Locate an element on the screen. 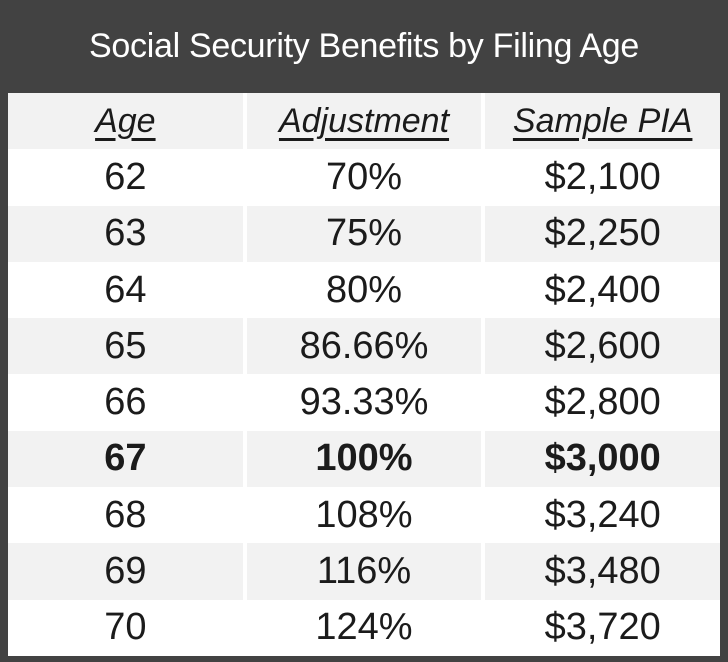 Image resolution: width=728 pixels, height=662 pixels. table-row: 69 116% $3,480 is located at coordinates (364, 571).